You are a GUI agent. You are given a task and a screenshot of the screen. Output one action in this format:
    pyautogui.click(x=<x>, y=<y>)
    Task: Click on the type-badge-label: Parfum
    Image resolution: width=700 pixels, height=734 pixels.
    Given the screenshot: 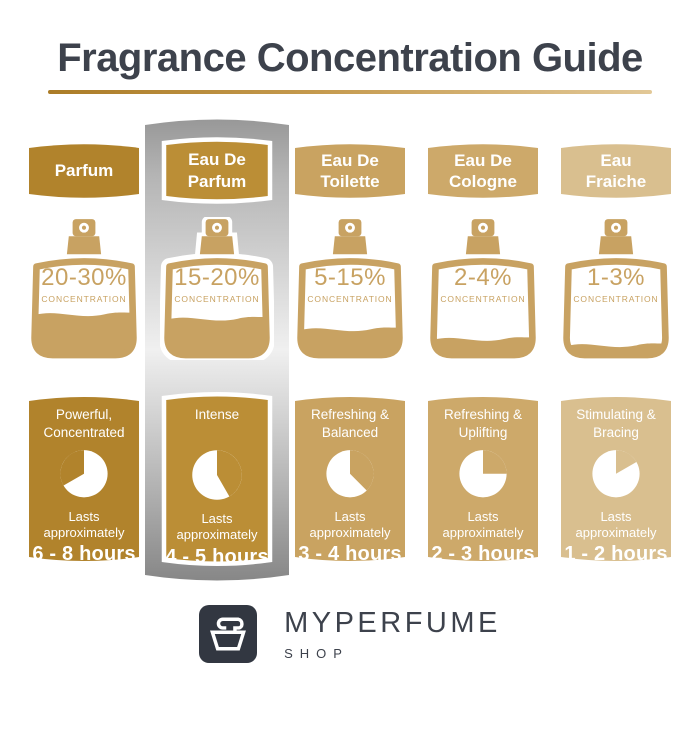 What is the action you would take?
    pyautogui.click(x=84, y=171)
    